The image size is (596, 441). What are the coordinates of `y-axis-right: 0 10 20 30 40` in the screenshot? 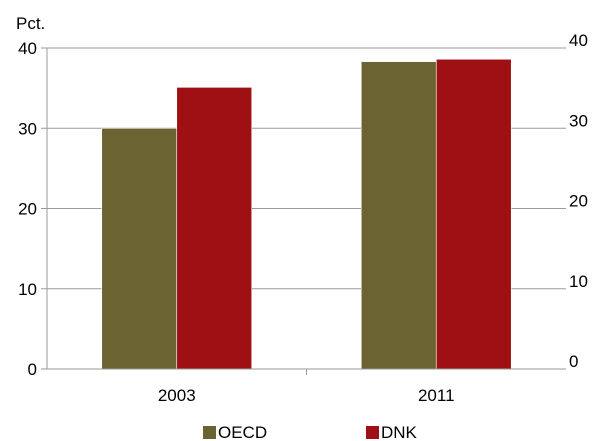 It's located at (578, 201).